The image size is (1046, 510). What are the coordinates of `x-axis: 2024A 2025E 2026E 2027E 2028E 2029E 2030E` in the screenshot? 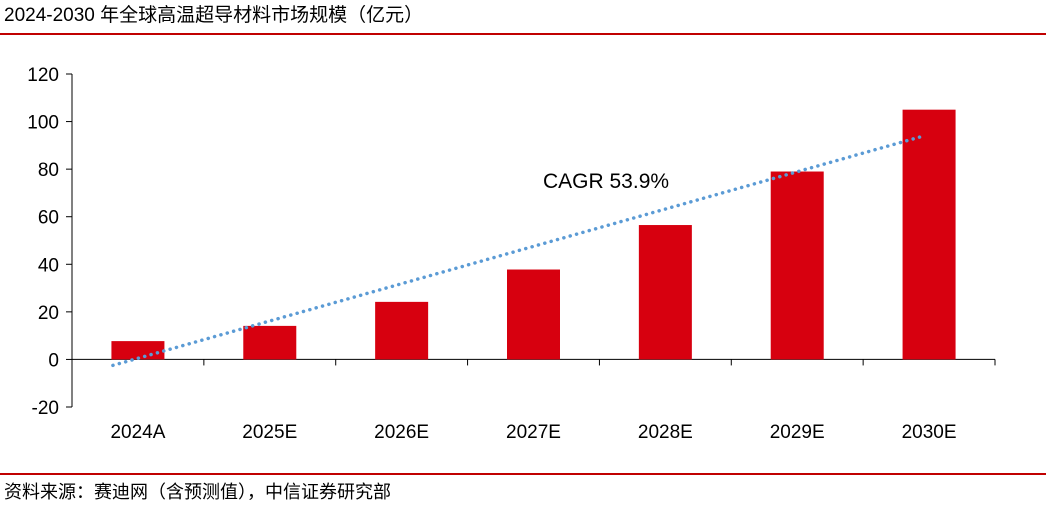 It's located at (533, 400).